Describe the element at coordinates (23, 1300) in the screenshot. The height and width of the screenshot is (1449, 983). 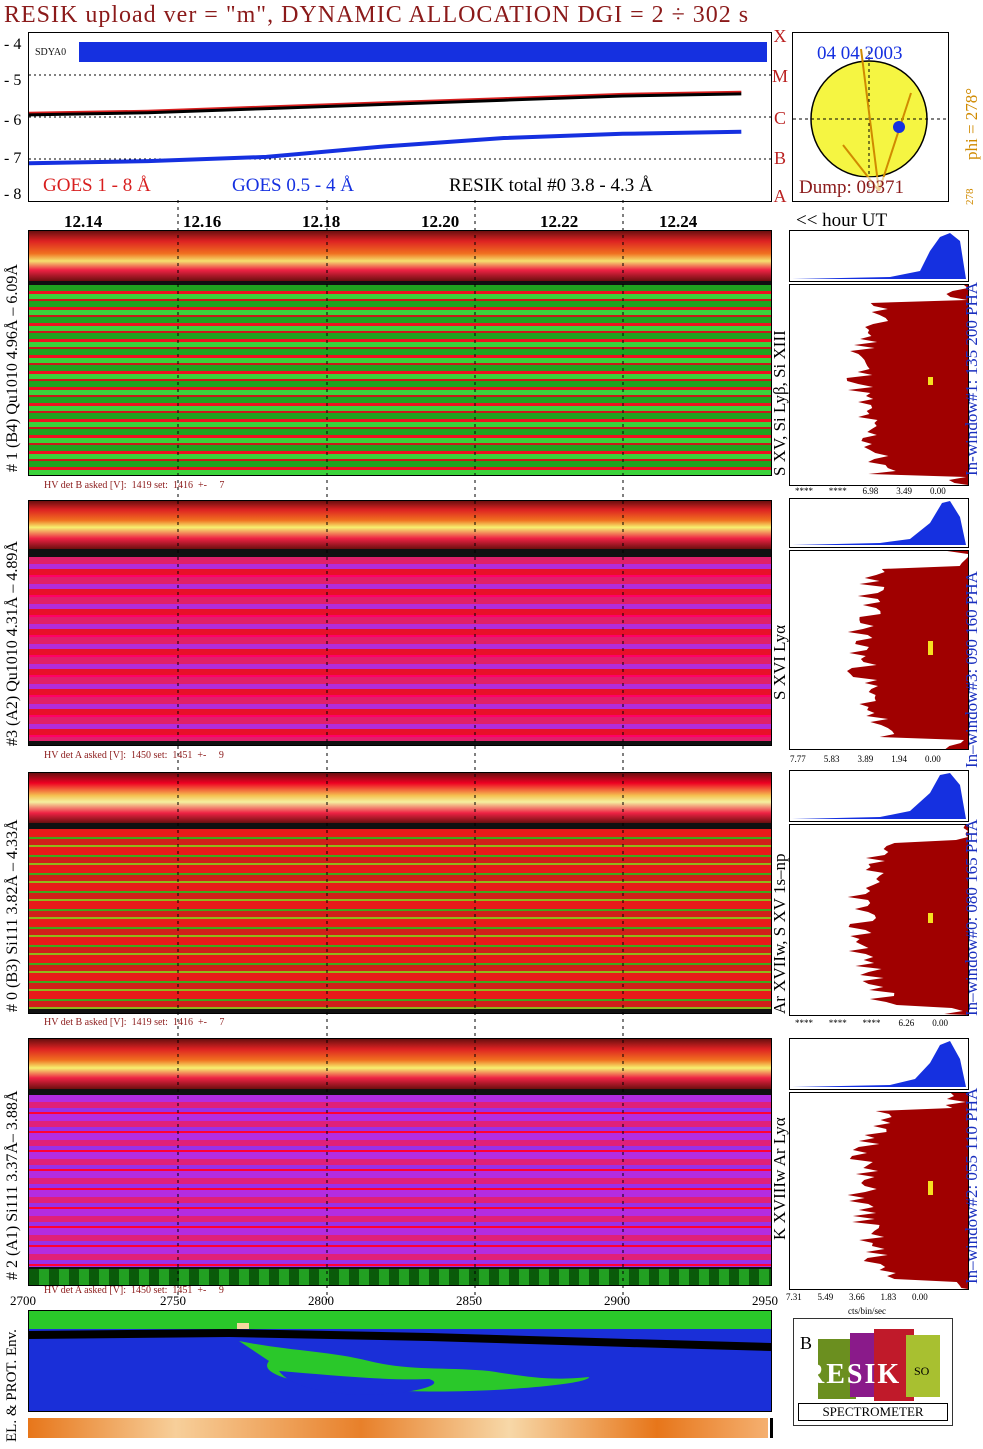
I see `env-xtick-2700: 2700` at that location.